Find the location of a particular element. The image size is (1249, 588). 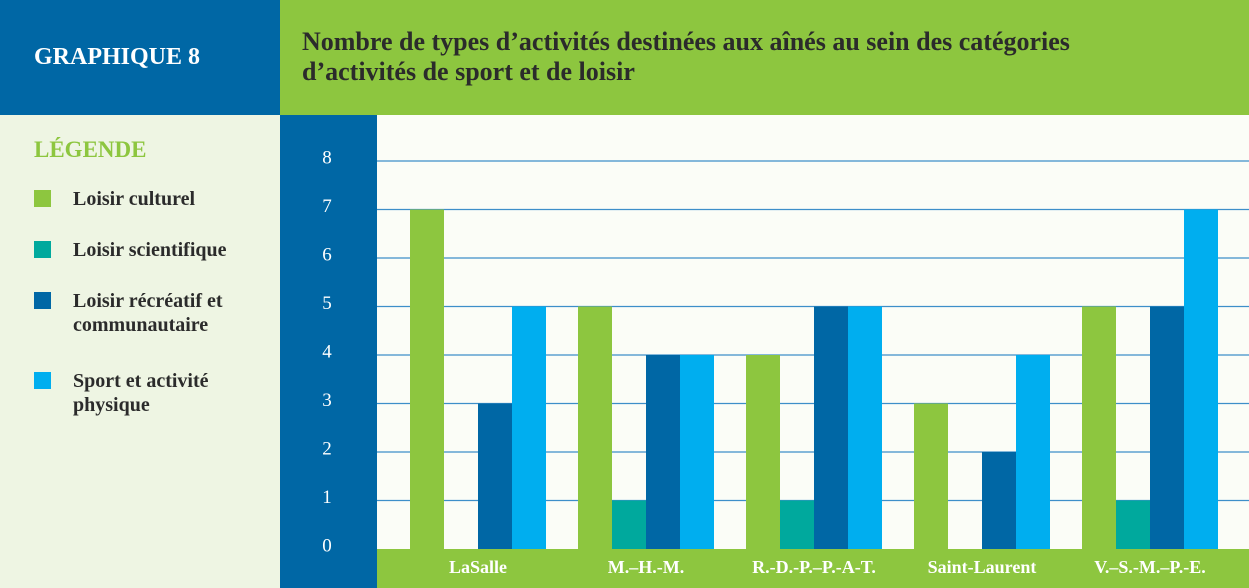

x-axis-band is located at coordinates (813, 568).